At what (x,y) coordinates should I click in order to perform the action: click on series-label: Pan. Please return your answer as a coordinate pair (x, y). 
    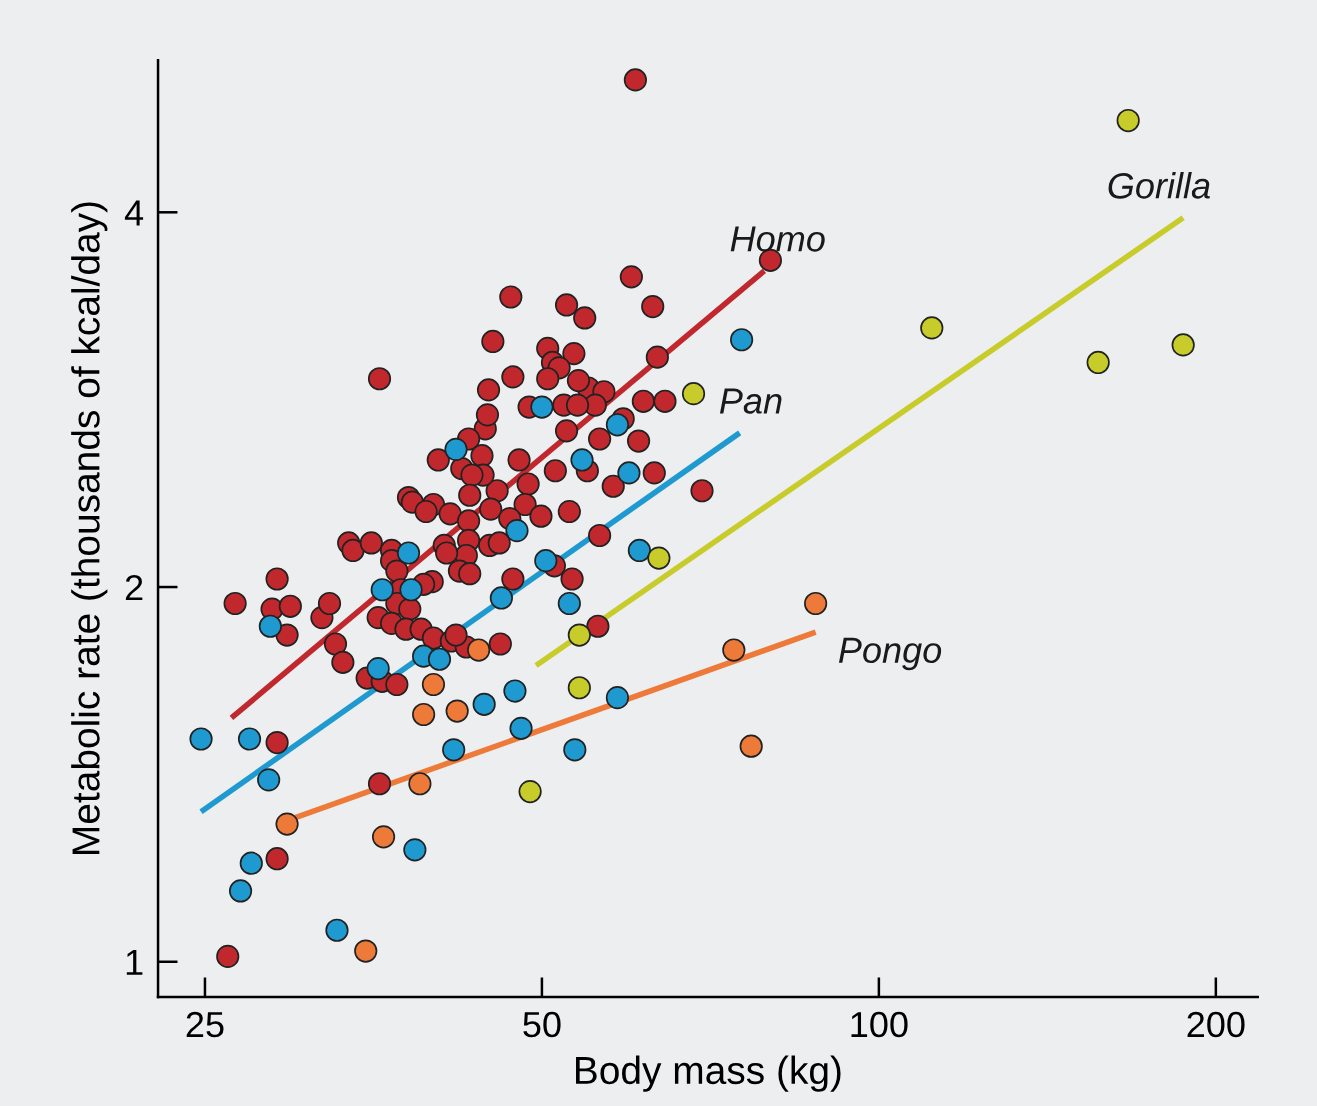
    Looking at the image, I should click on (750, 401).